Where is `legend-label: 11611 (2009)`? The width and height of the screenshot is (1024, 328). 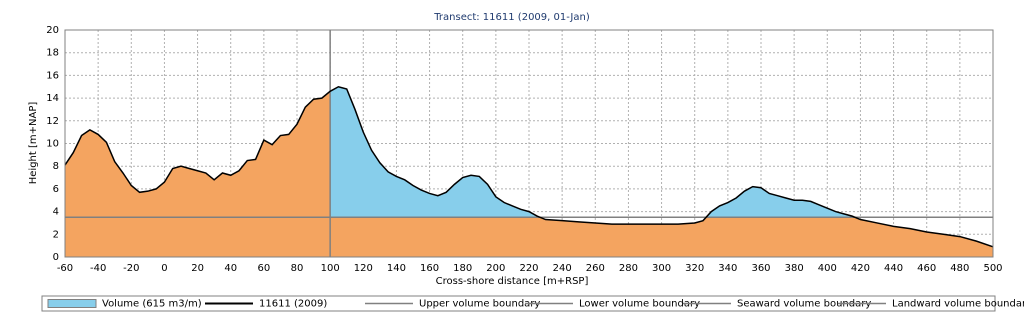 legend-label: 11611 (2009) is located at coordinates (293, 304).